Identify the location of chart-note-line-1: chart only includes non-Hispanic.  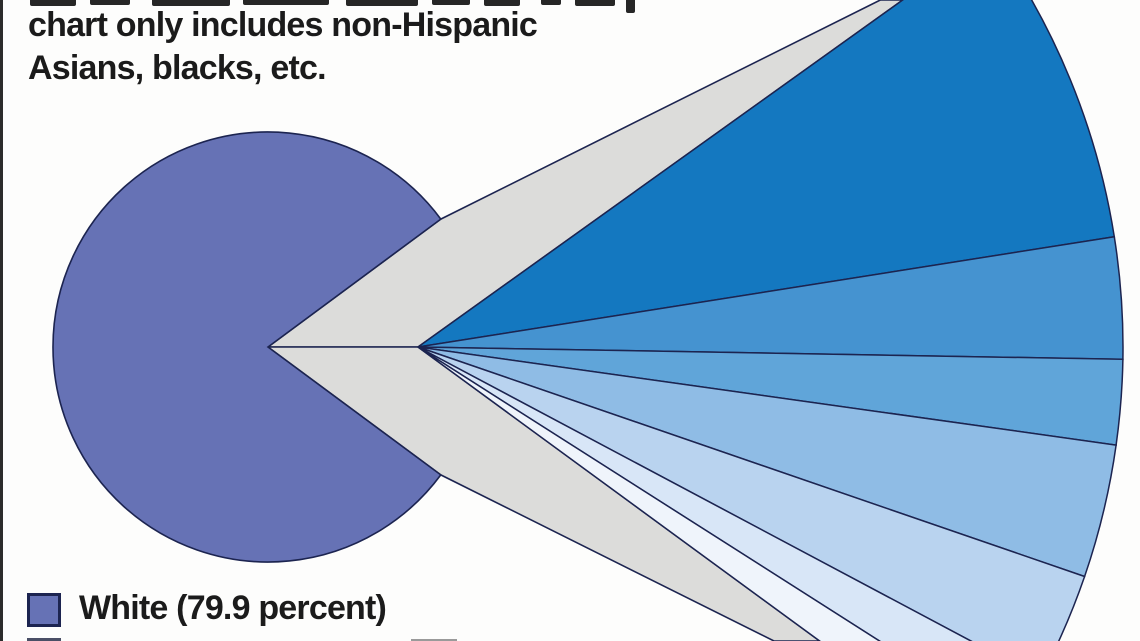
(283, 25).